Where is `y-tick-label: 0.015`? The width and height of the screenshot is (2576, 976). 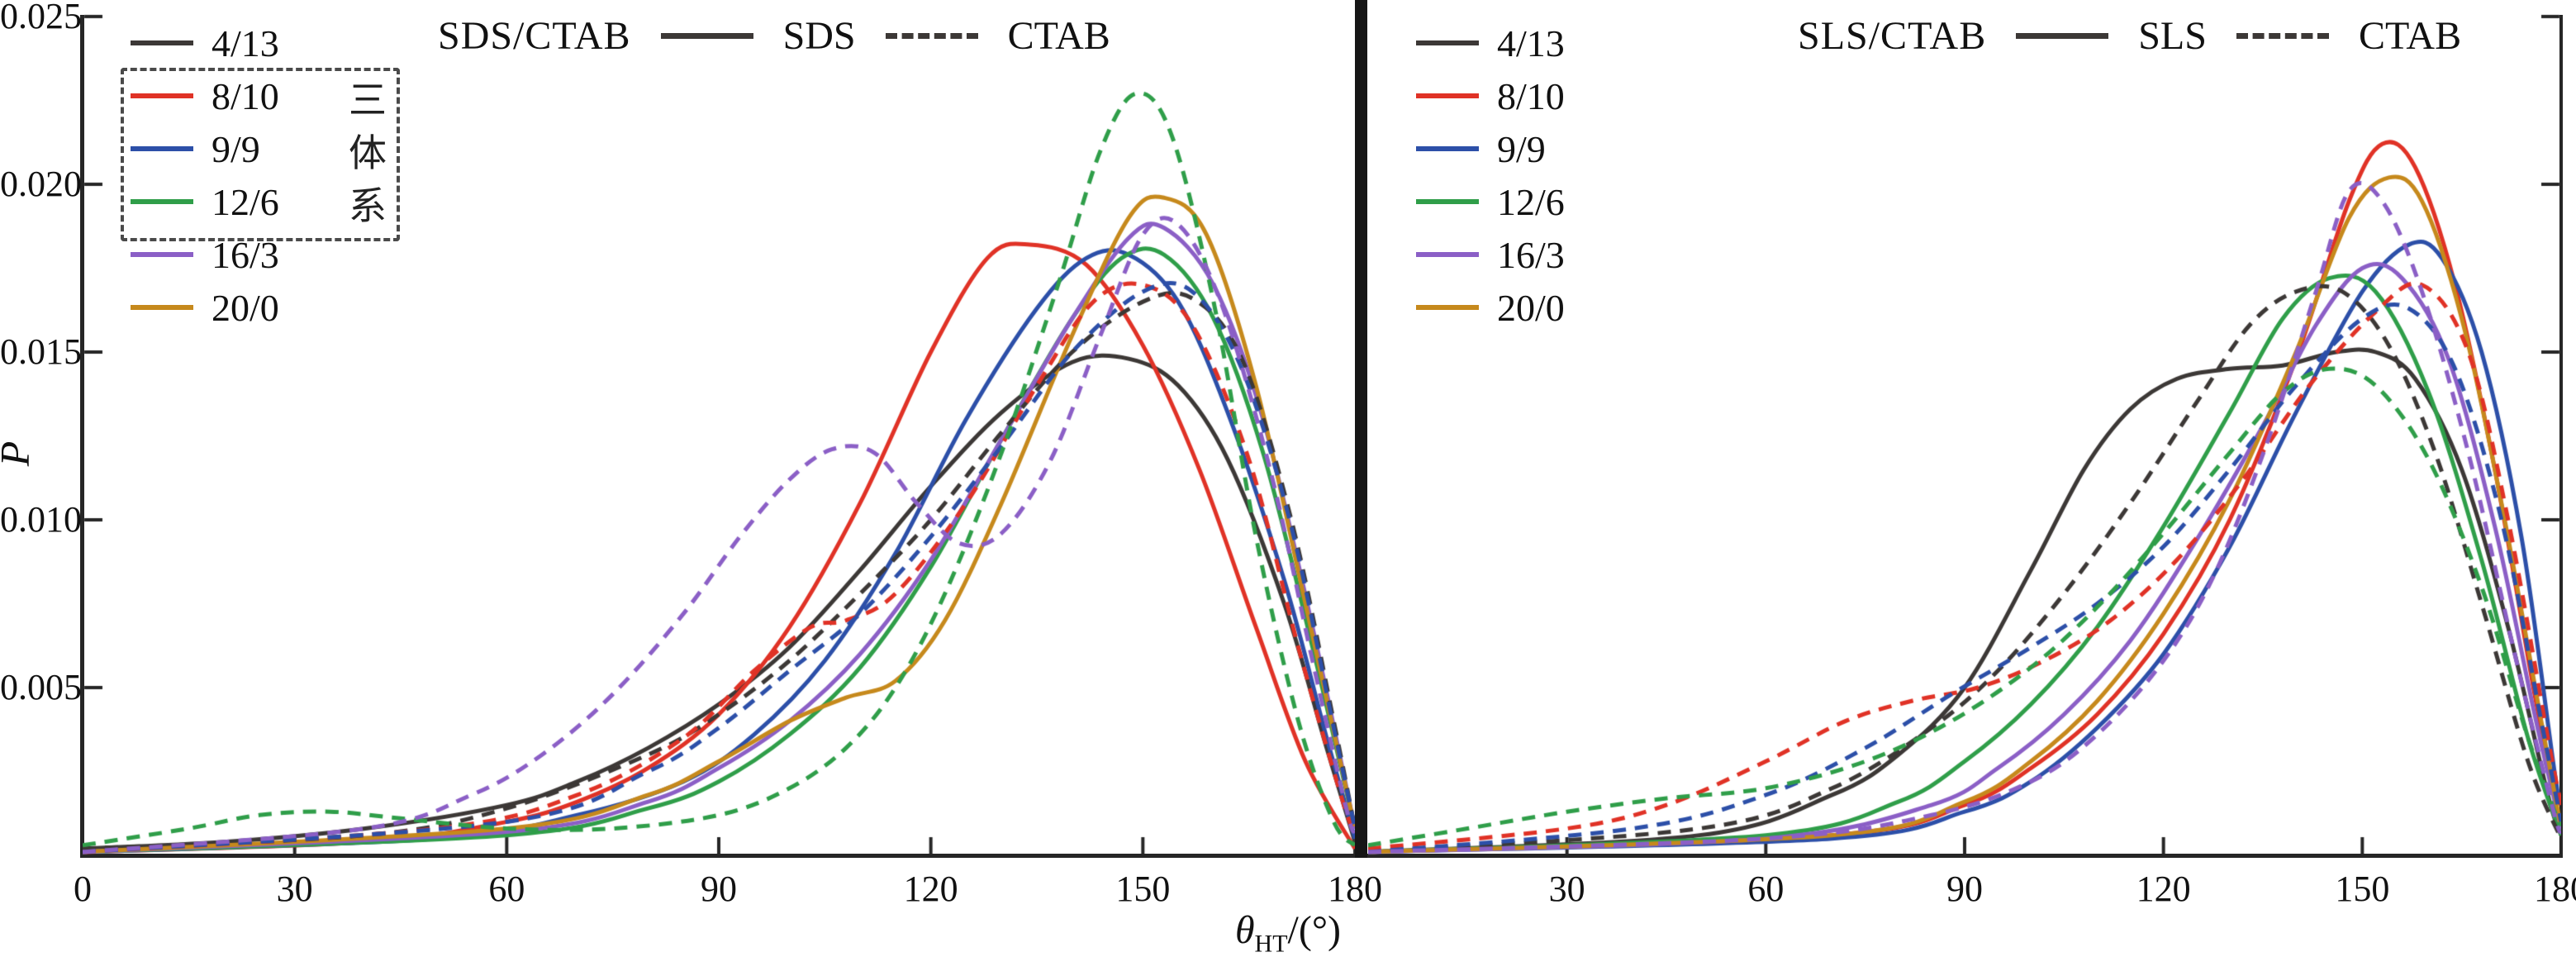
y-tick-label: 0.015 is located at coordinates (41, 351).